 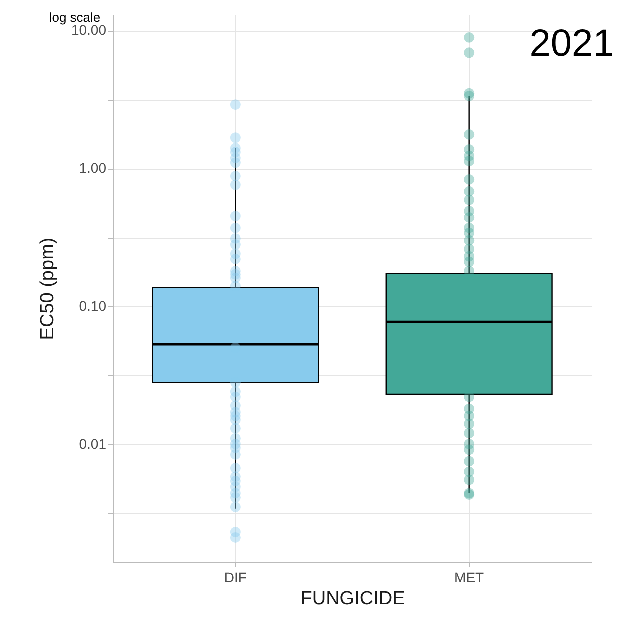 I want to click on y-tick-label: 1.00, so click(x=93, y=168).